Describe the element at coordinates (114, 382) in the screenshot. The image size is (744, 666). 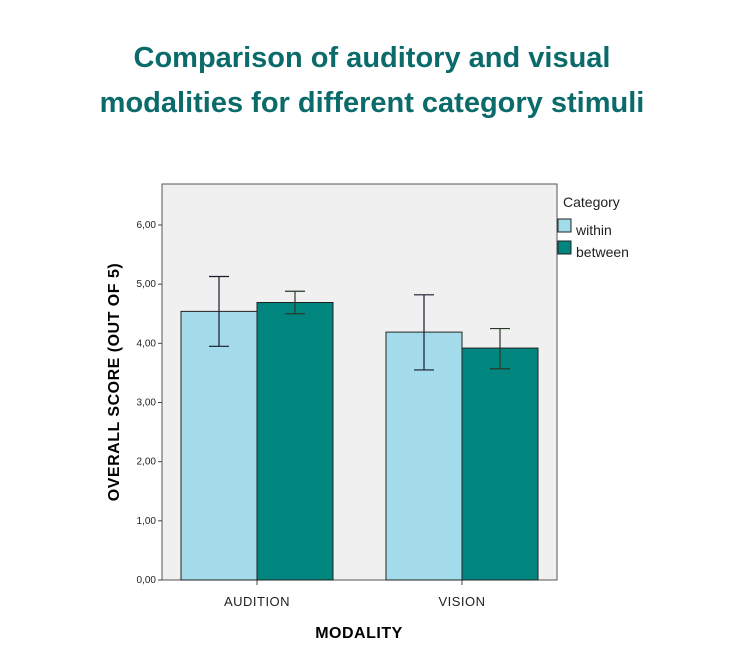
I see `y-axis-label: OVERALL SCORE (OUT OF 5)` at that location.